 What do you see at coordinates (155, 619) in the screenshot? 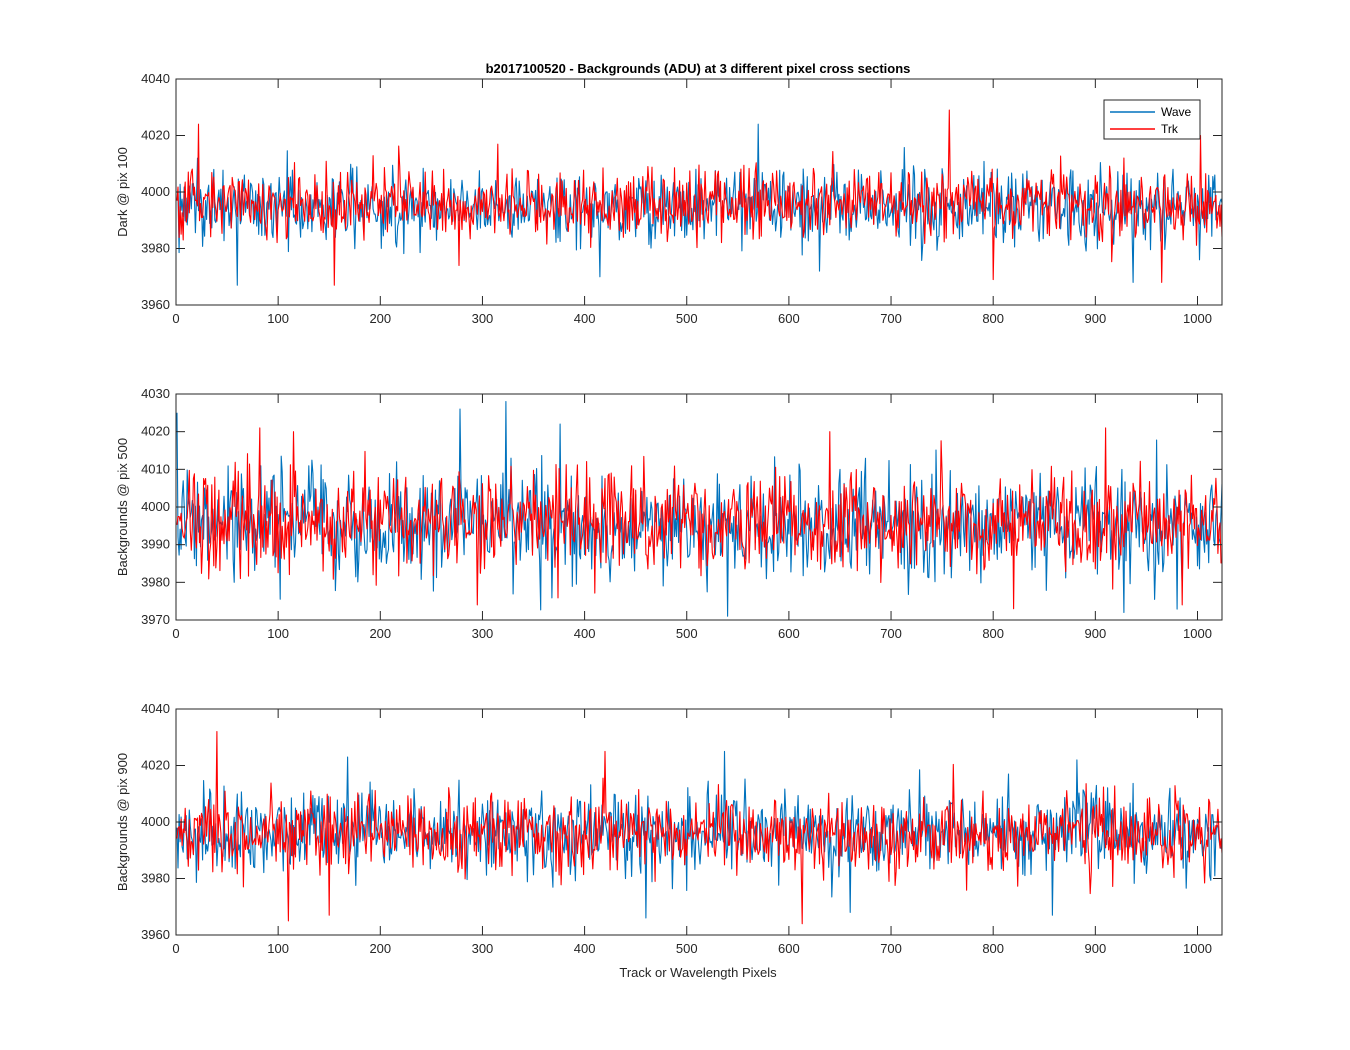
I see `y-tick-label: 3970` at bounding box center [155, 619].